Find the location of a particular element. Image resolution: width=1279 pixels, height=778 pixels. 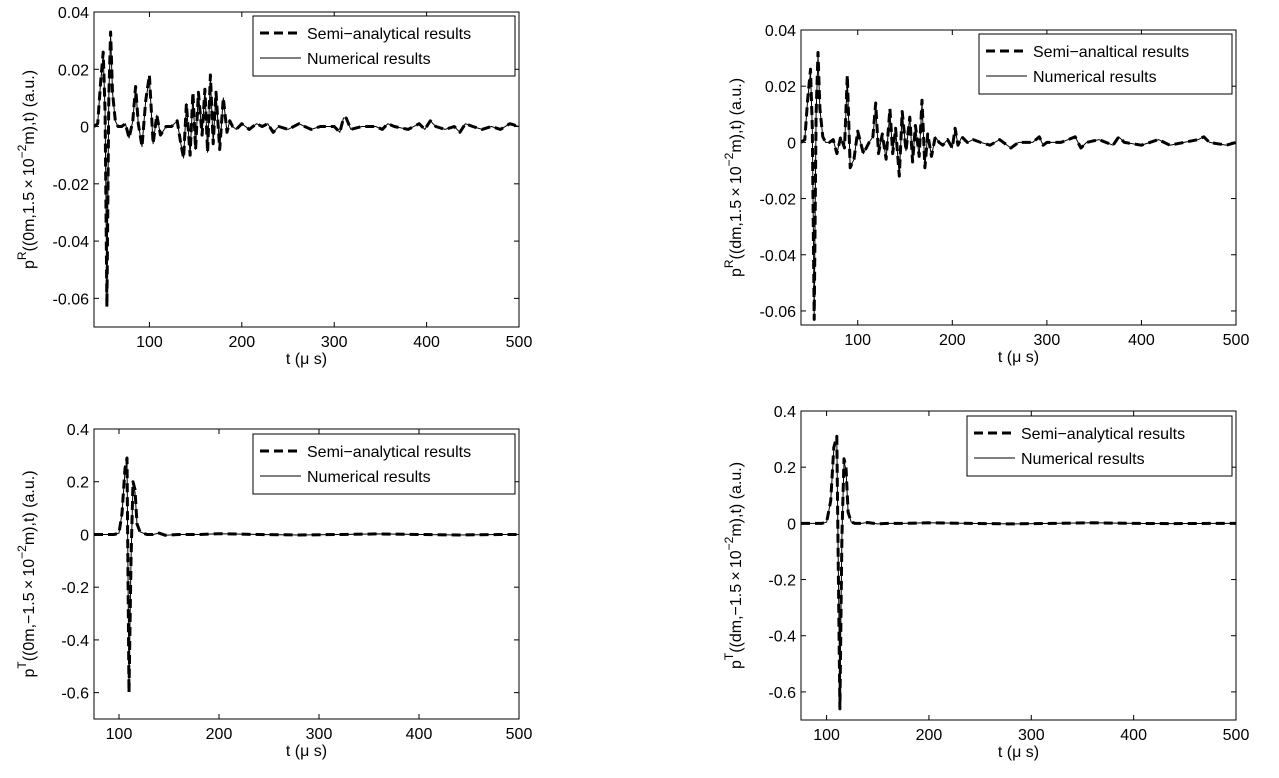

legend: Semi−analtical results Numerical results is located at coordinates (1105, 64).